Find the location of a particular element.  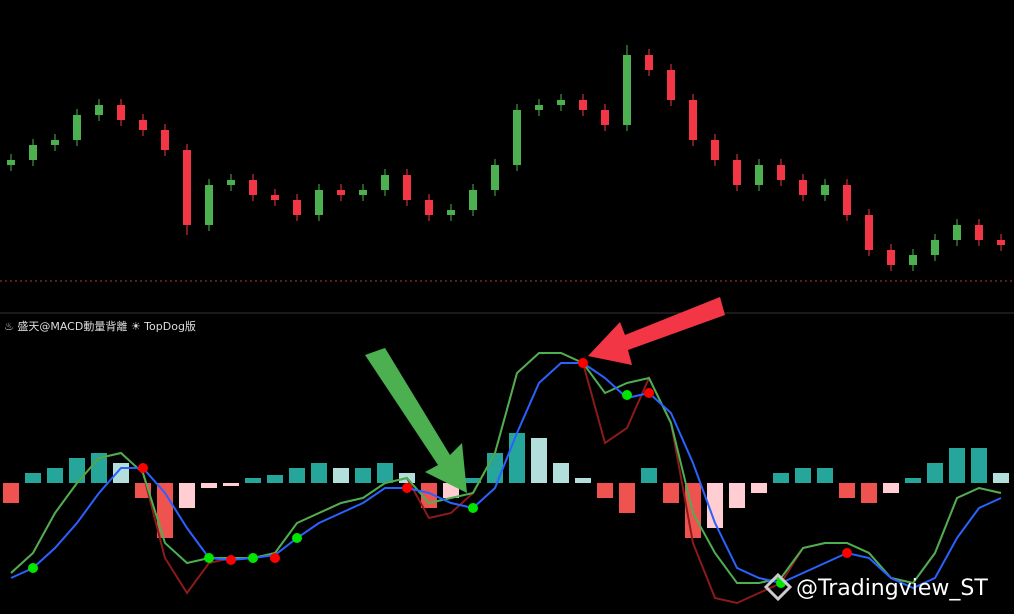

indicator-title: ♨ 盛天@MACD動量背離 ☀ TopDog版 is located at coordinates (100, 326).